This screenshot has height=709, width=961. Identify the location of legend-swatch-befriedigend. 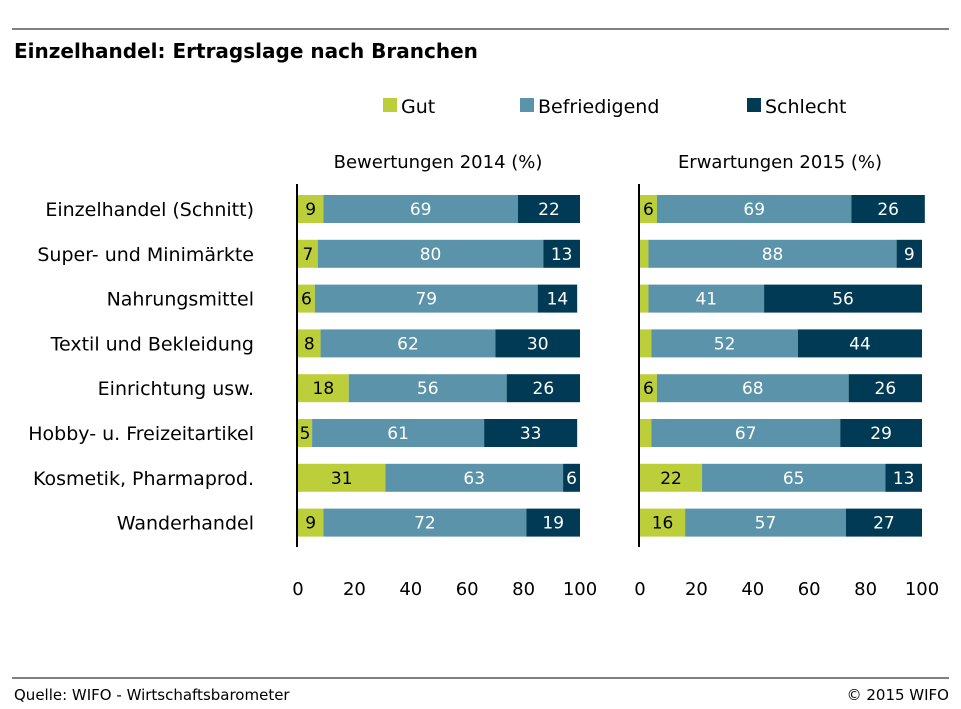
(527, 105).